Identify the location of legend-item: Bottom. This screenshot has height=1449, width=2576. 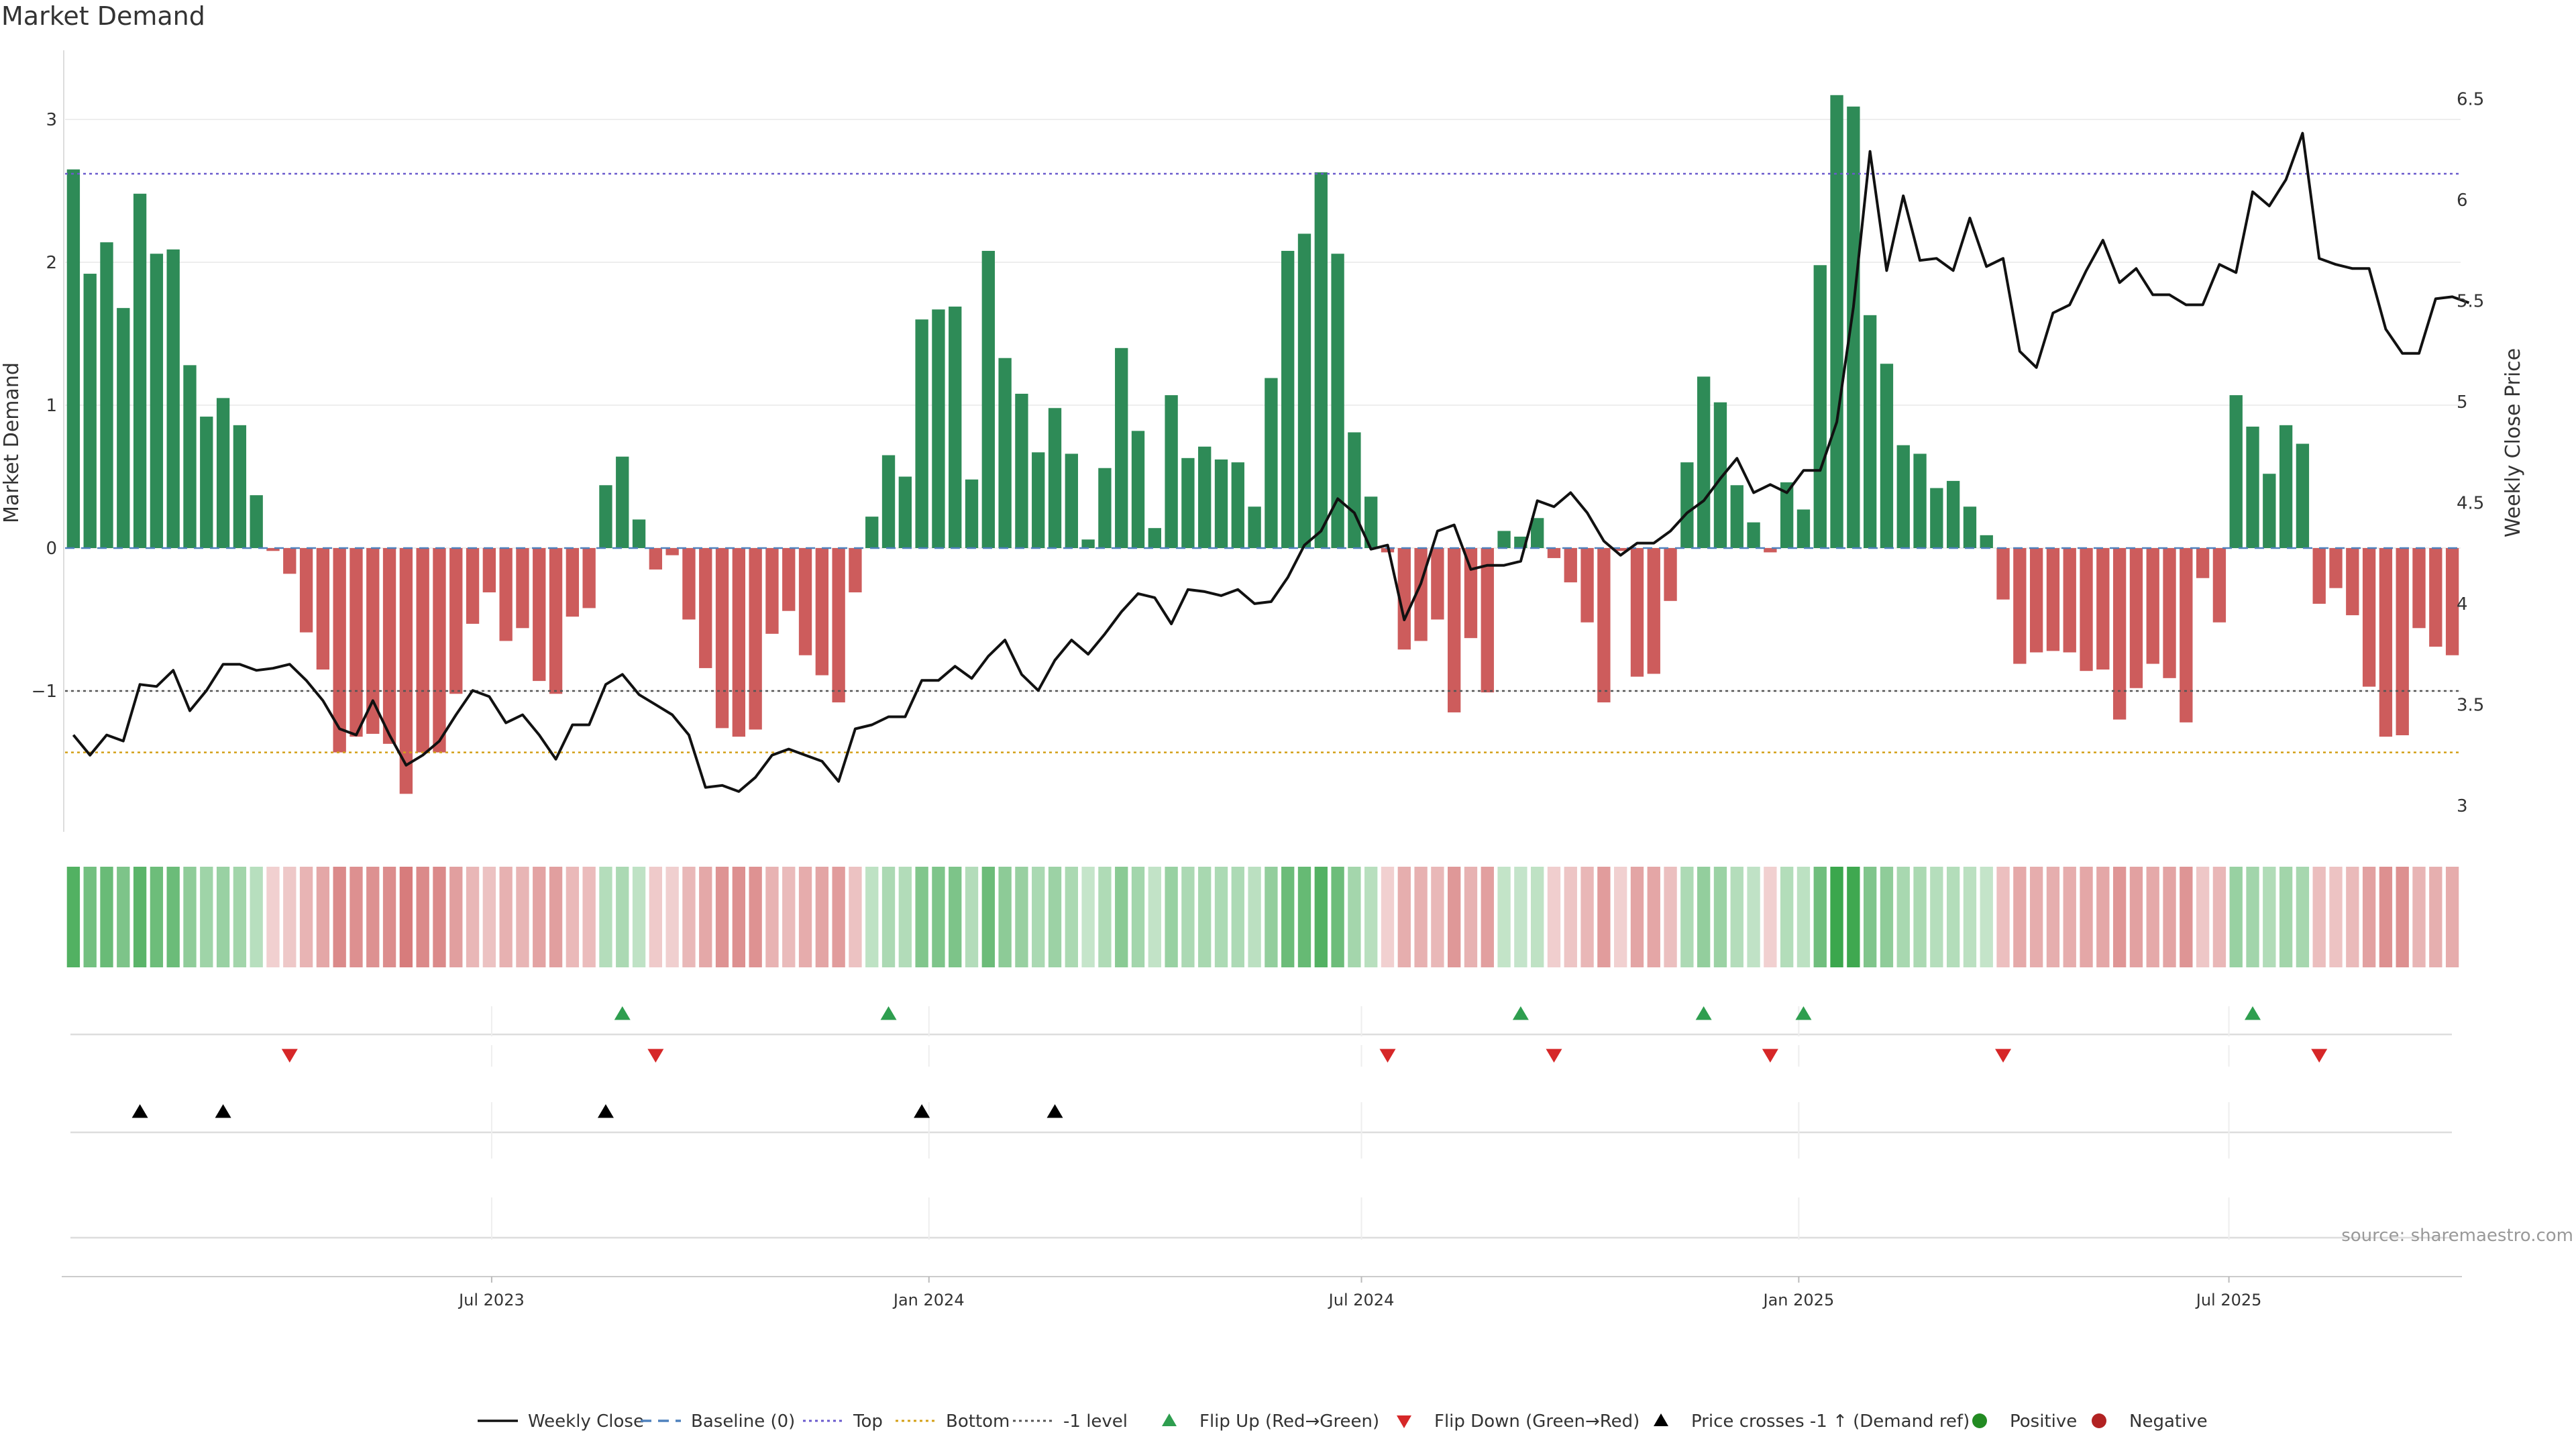
(953, 1421).